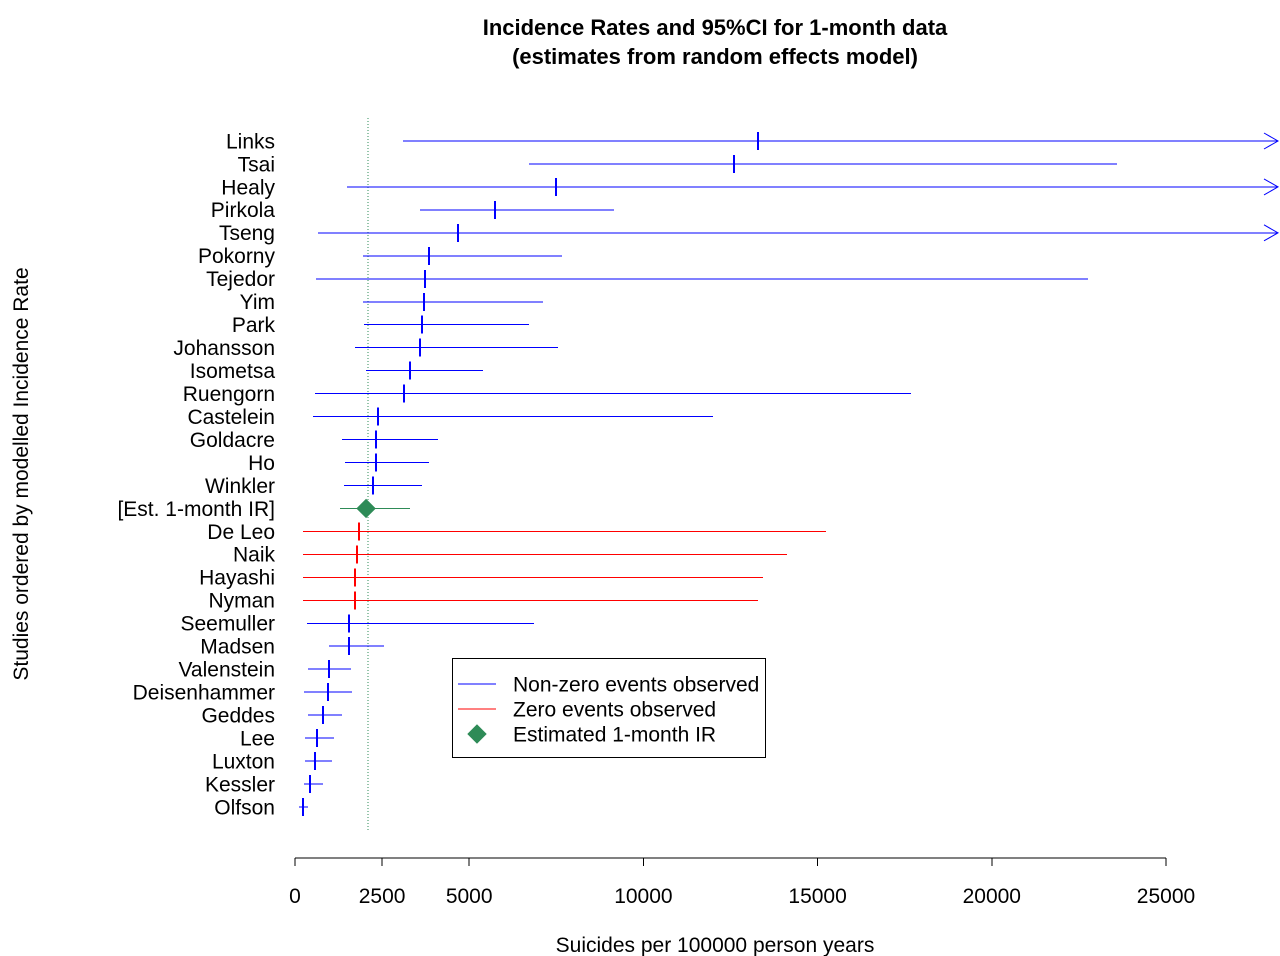  I want to click on study-row: Kessler, so click(264, 784).